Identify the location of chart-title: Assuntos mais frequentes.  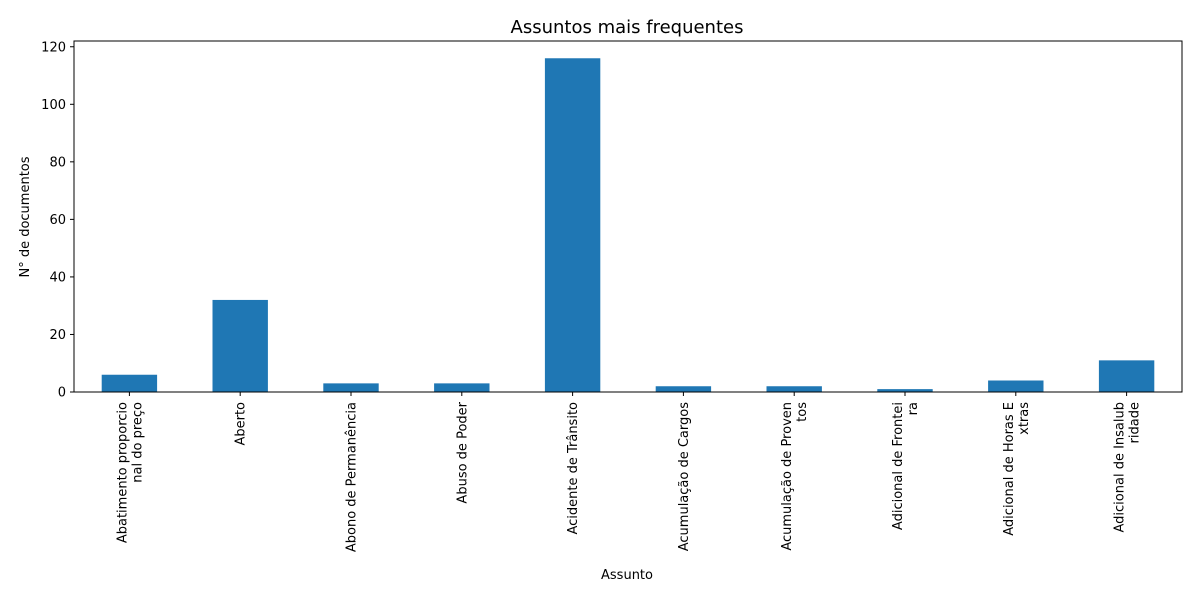
(627, 27).